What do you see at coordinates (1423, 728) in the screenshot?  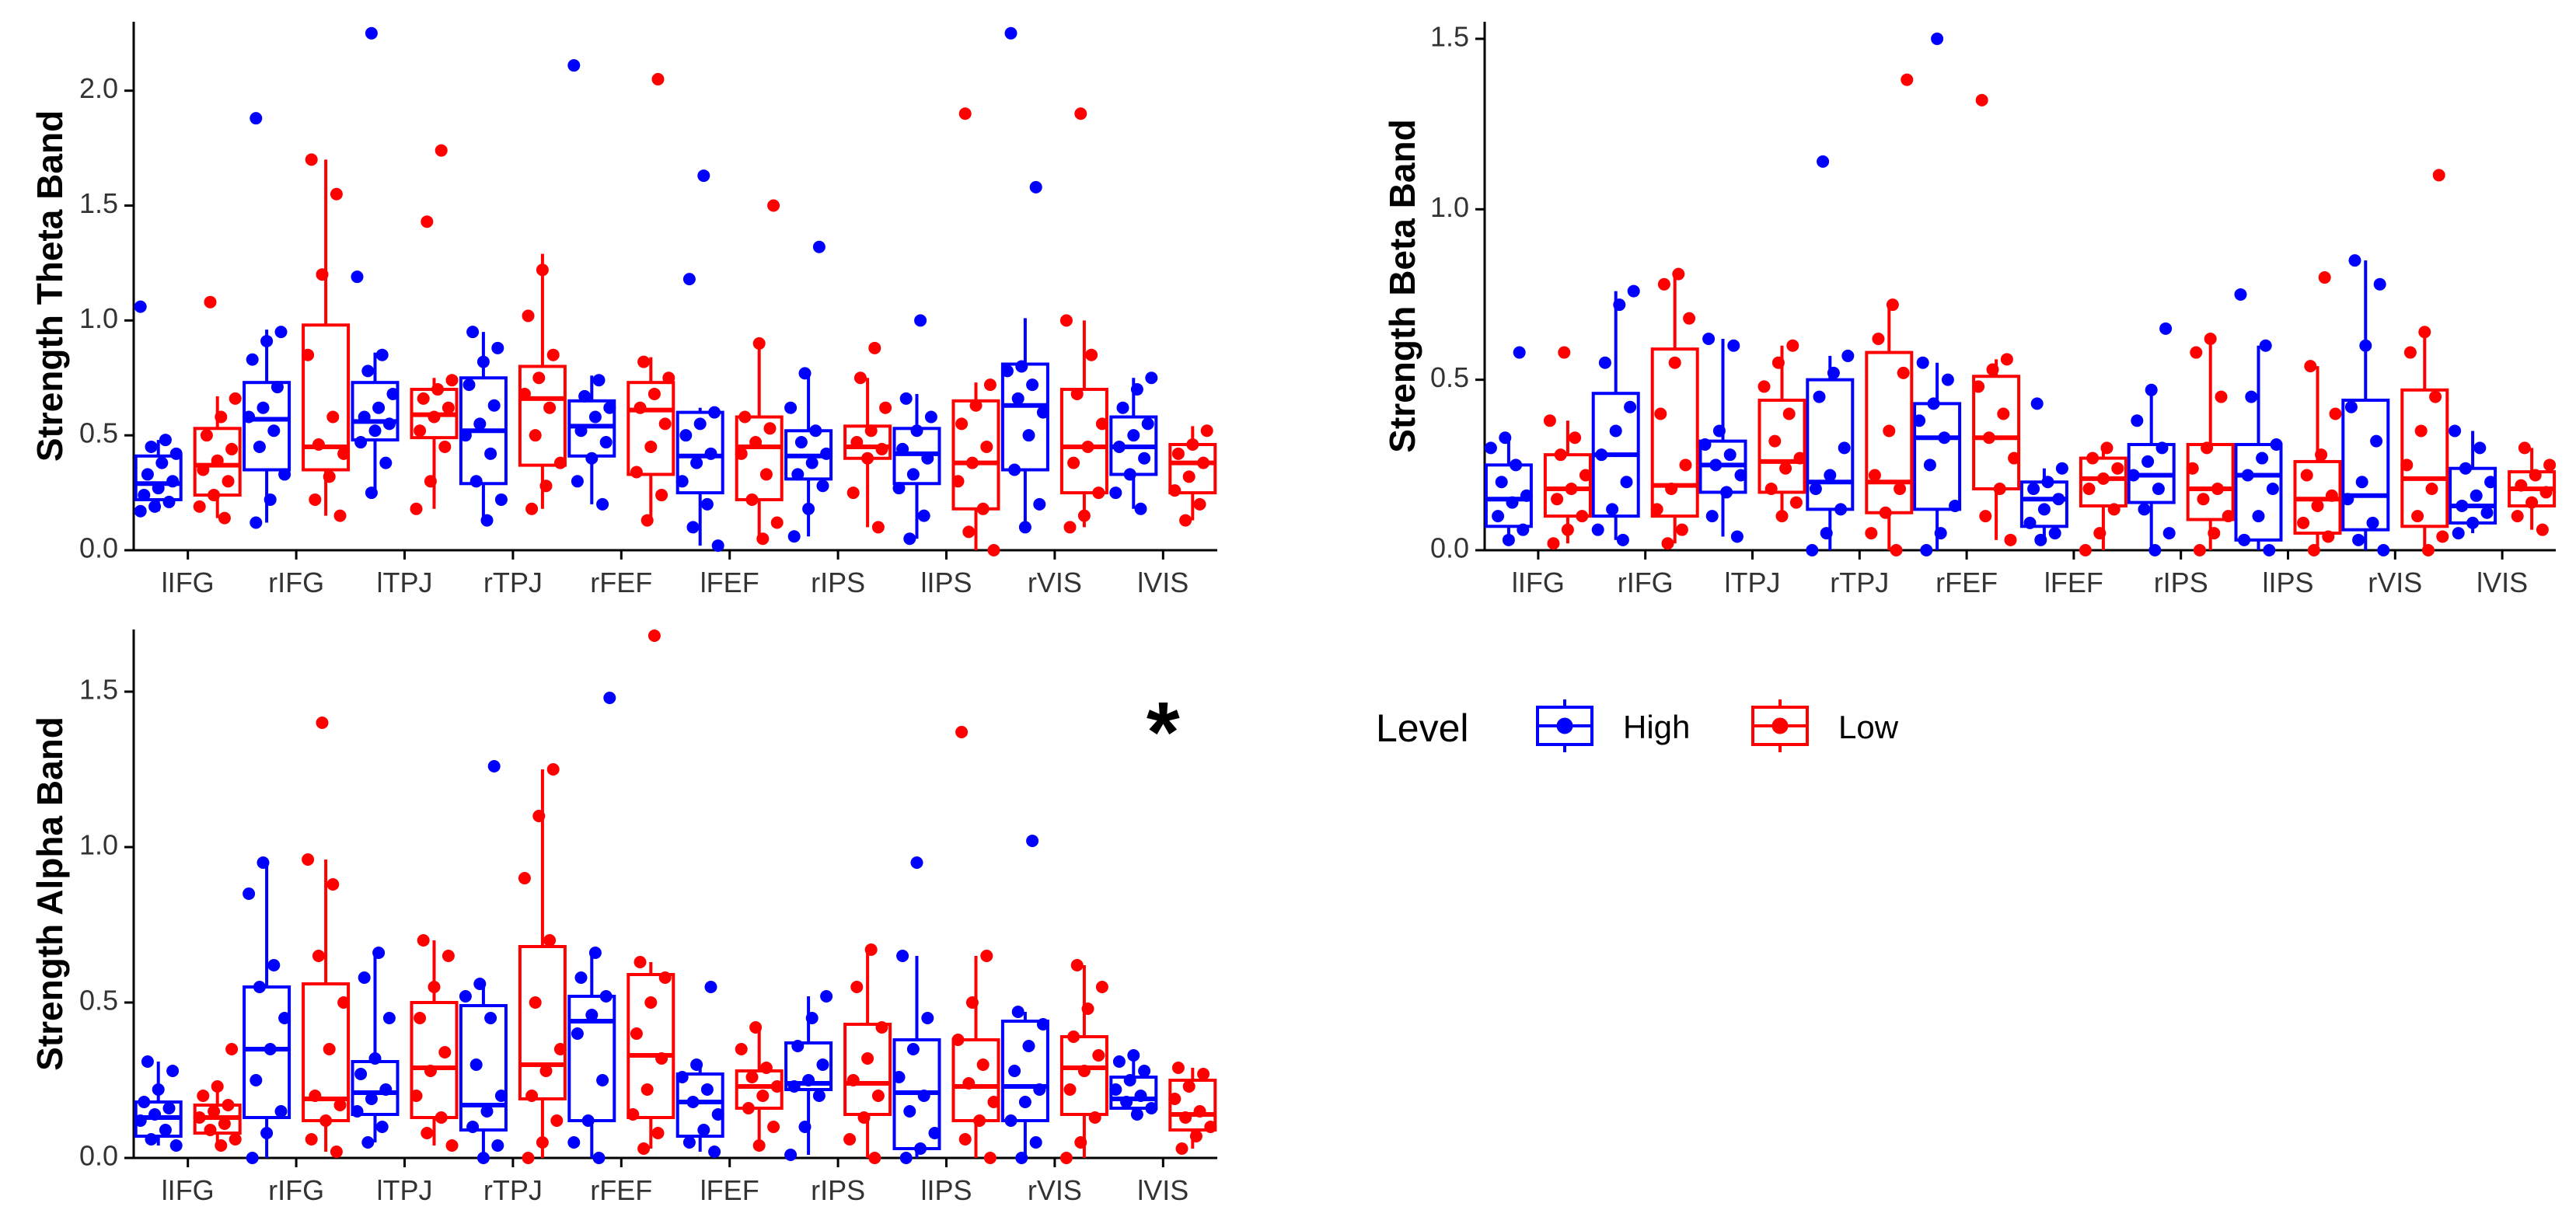 I see `legend-title: Level` at bounding box center [1423, 728].